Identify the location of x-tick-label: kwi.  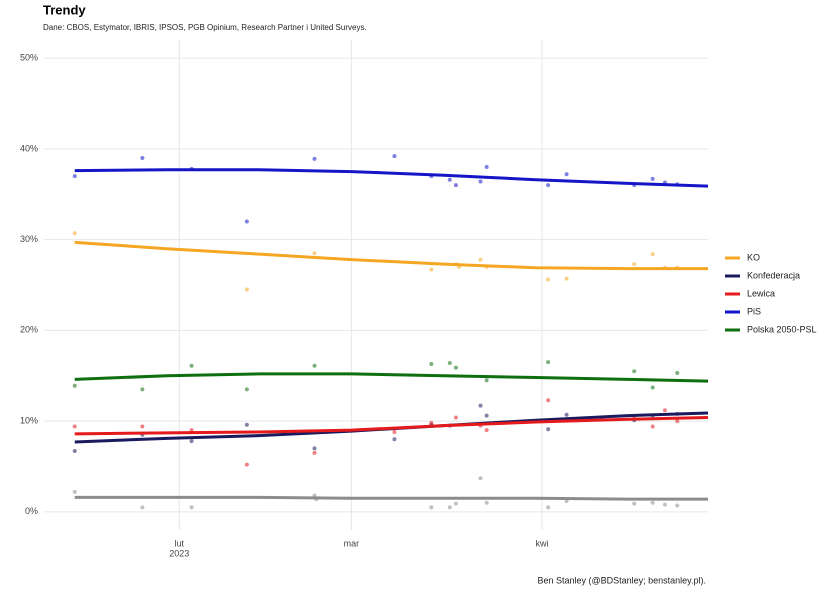
(542, 543).